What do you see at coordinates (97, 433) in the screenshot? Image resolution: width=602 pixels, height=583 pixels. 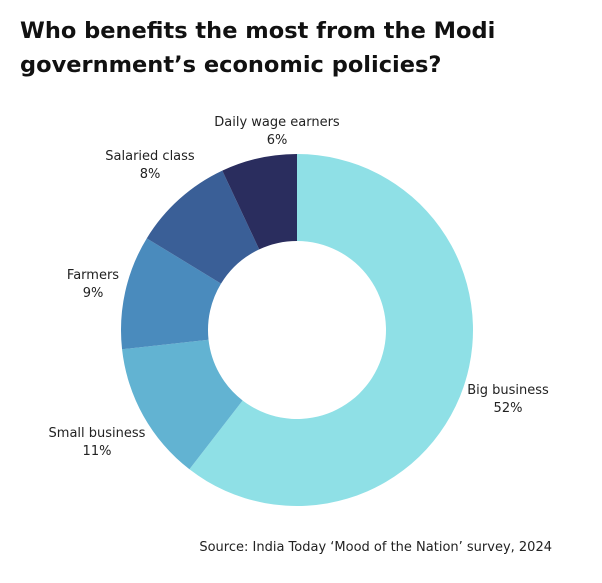 I see `slice-label-small-business: Small business` at bounding box center [97, 433].